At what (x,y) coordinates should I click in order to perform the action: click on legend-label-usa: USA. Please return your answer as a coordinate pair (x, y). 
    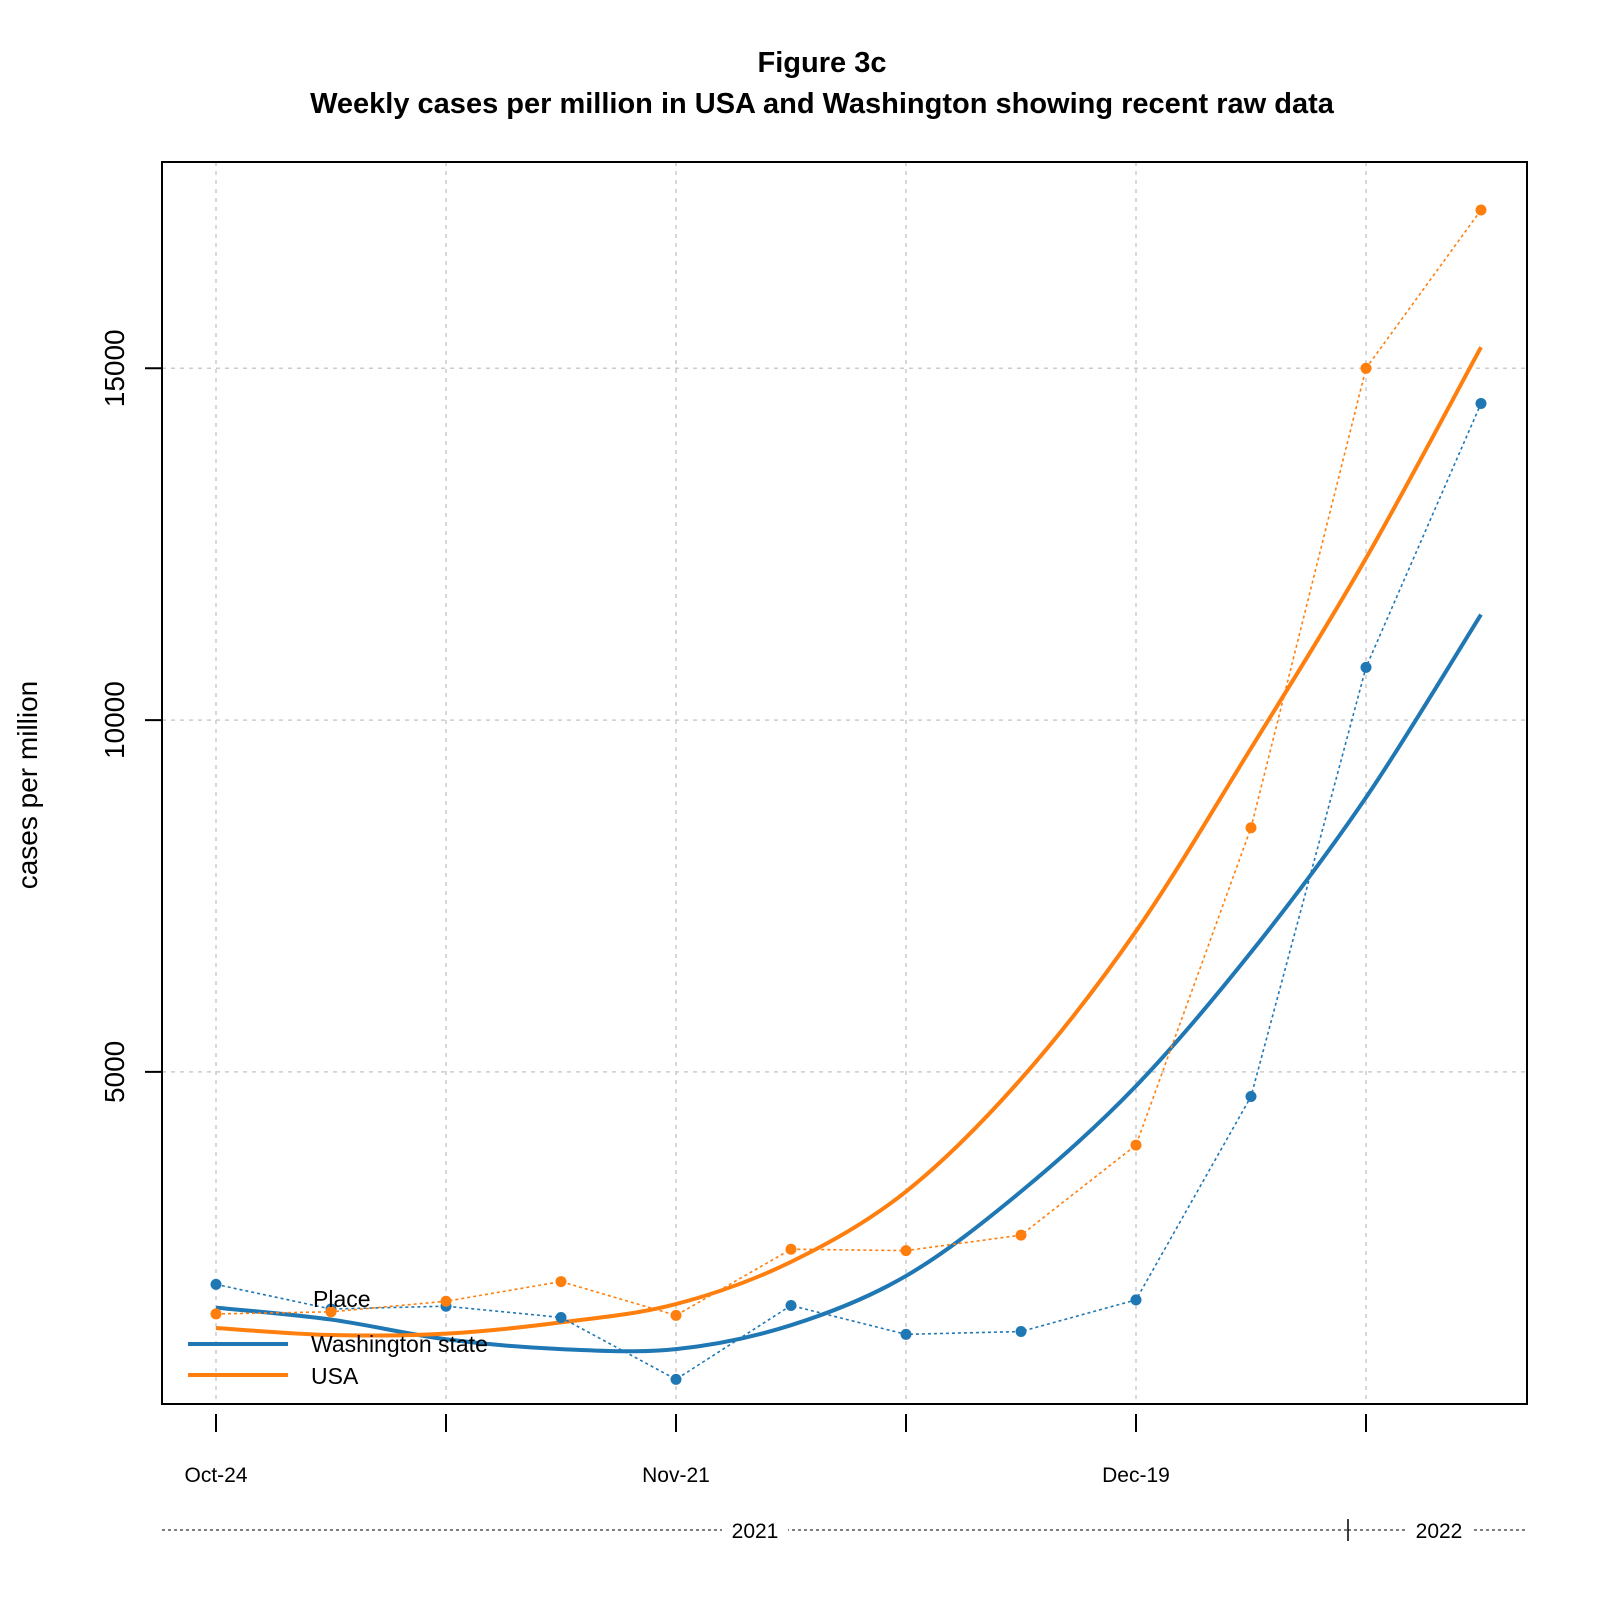
    Looking at the image, I should click on (335, 1376).